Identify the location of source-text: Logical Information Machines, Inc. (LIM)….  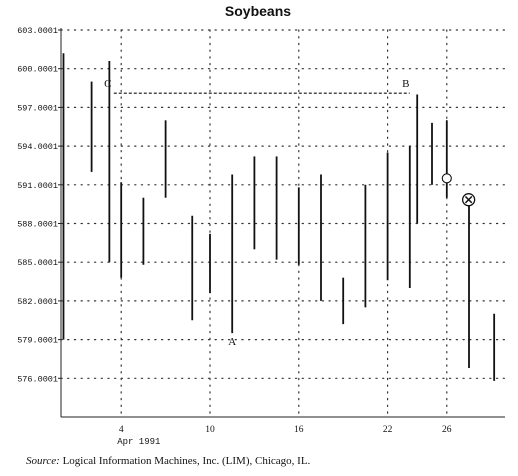
(186, 461).